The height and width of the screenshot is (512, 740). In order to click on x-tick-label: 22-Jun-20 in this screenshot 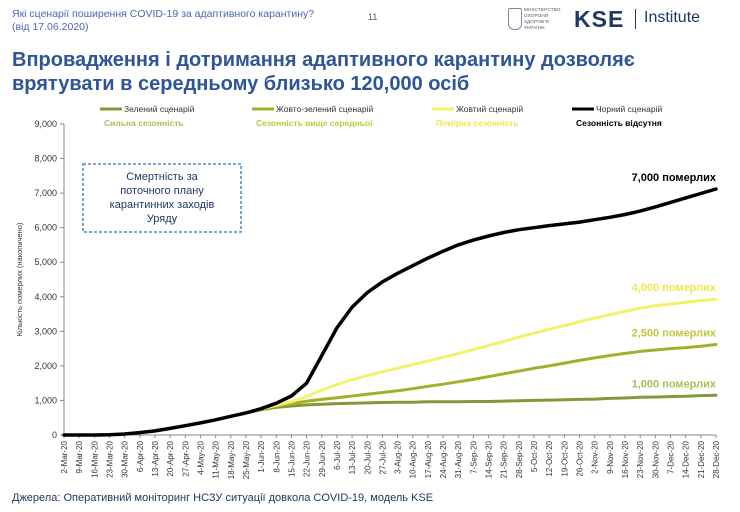, I will do `click(307, 458)`.